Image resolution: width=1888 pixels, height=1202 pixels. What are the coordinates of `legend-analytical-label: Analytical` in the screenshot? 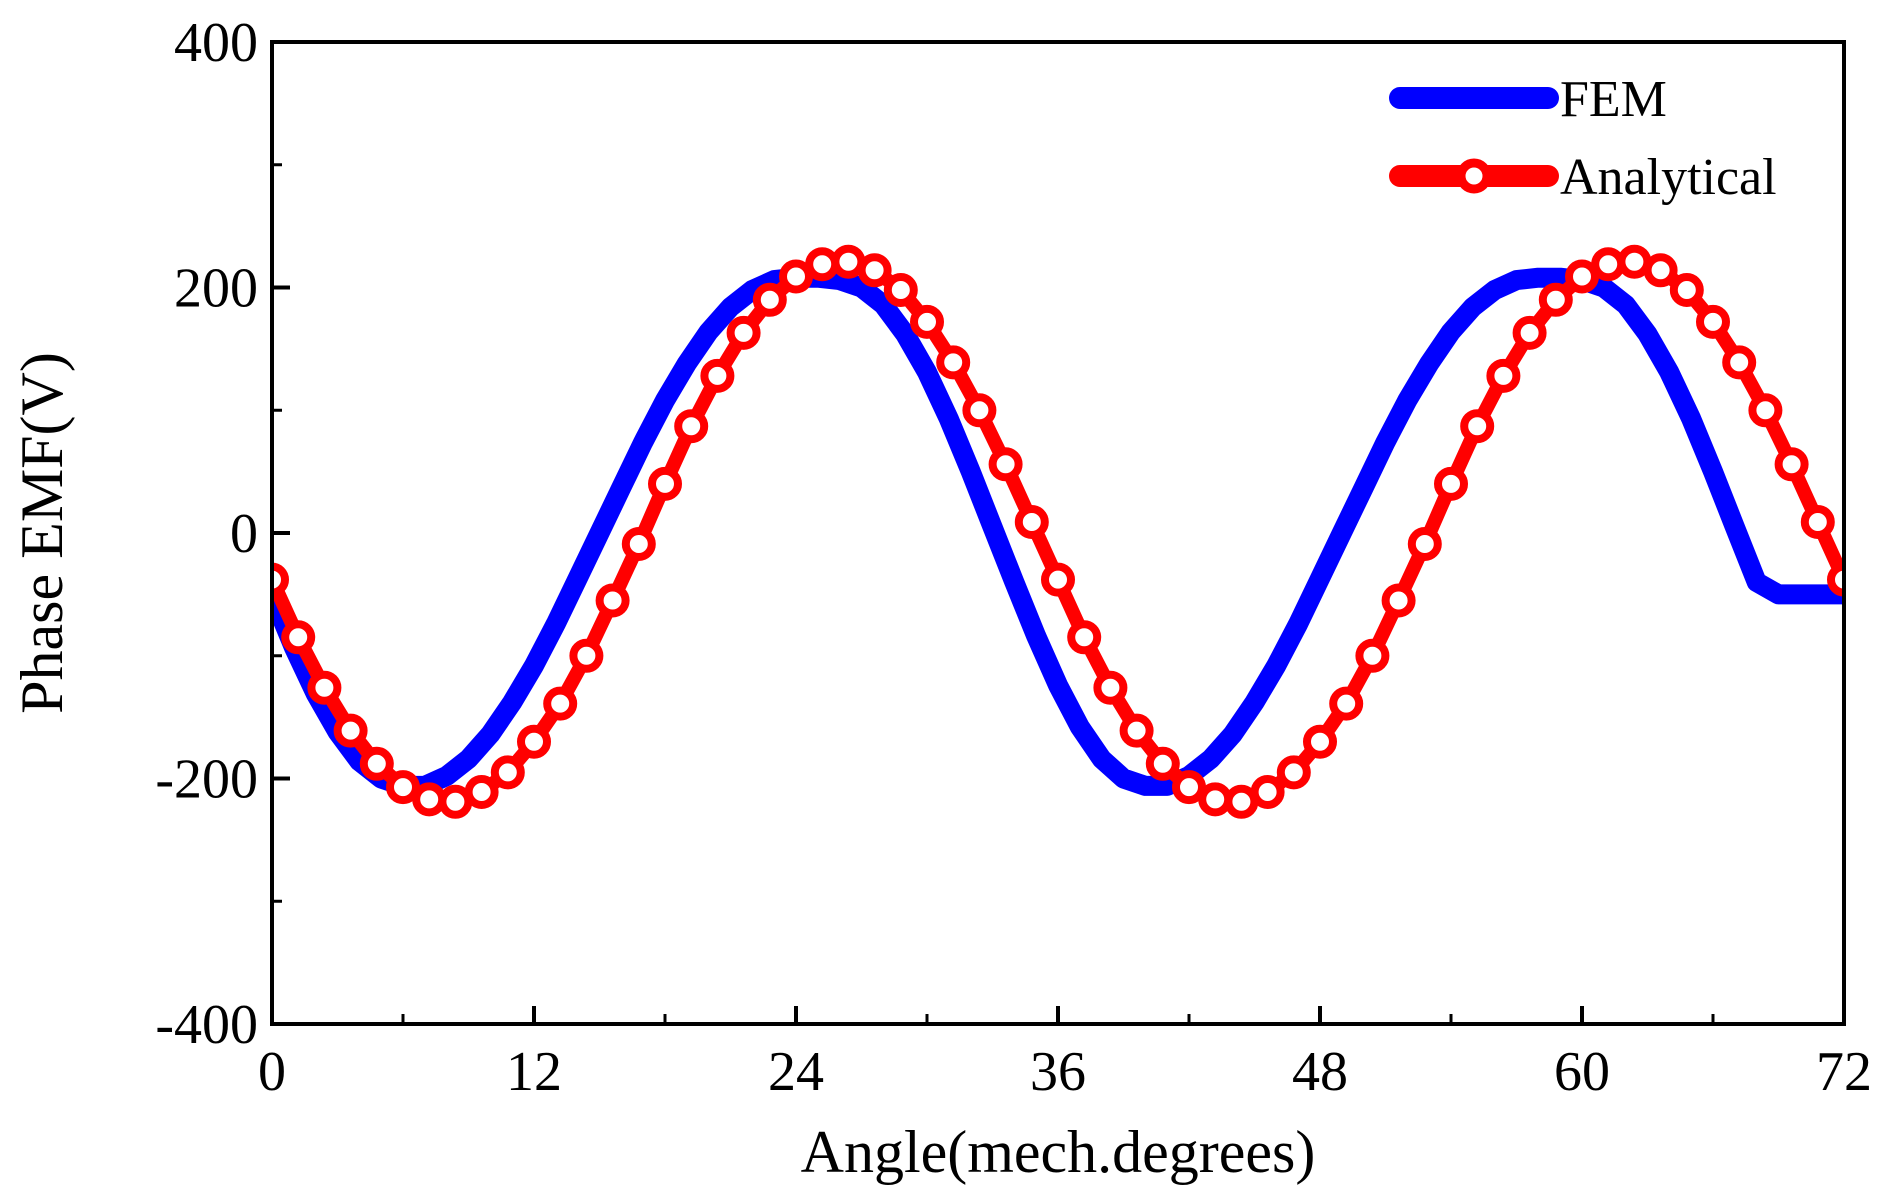 It's located at (1668, 177).